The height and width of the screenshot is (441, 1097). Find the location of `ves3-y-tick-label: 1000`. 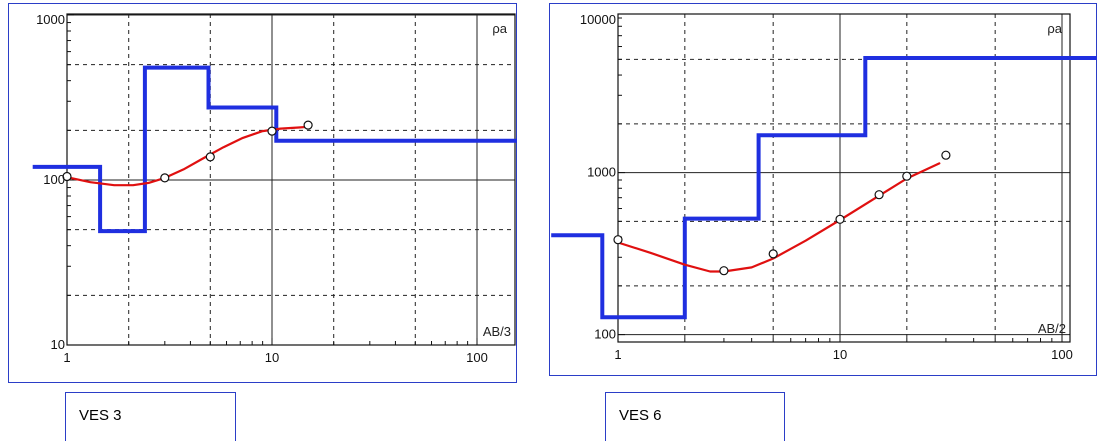

ves3-y-tick-label: 1000 is located at coordinates (50, 19).